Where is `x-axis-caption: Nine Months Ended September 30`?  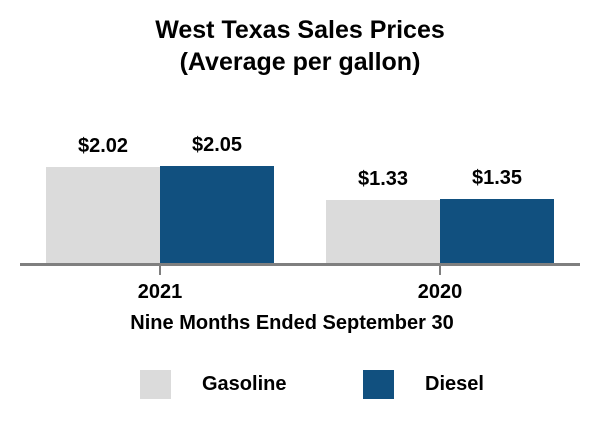
x-axis-caption: Nine Months Ended September 30 is located at coordinates (292, 323).